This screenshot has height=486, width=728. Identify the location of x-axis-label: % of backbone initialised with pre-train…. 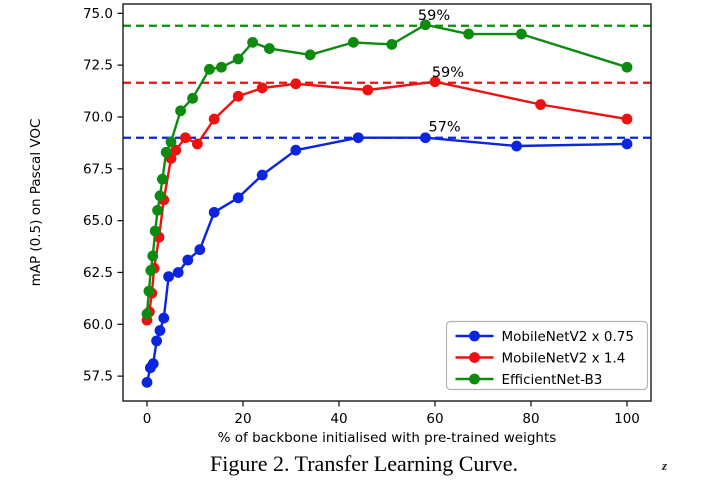
(387, 438).